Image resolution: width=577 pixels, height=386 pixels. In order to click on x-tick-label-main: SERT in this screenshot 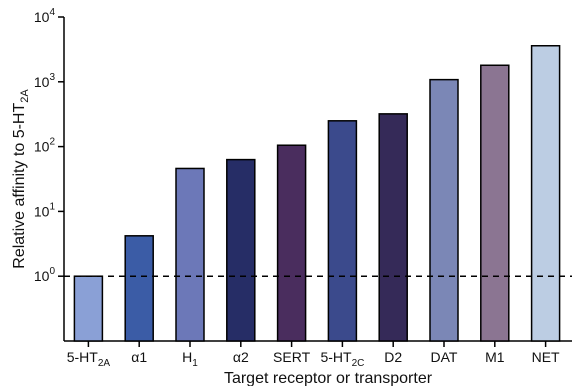, I will do `click(292, 357)`.